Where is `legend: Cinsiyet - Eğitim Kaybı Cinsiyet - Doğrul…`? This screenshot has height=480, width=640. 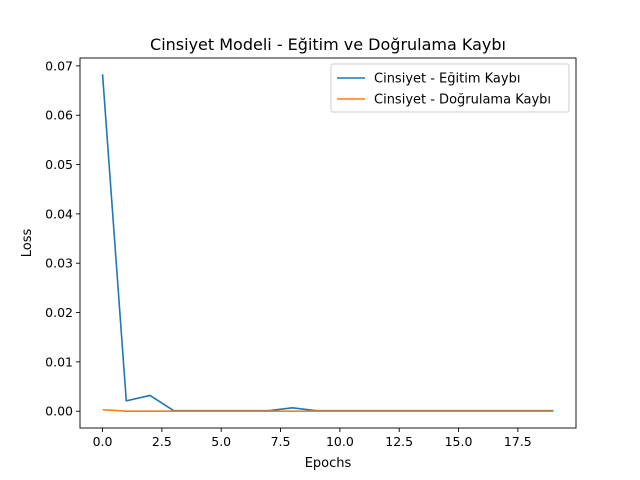
legend: Cinsiyet - Eğitim Kaybı Cinsiyet - Doğrul… is located at coordinates (450, 88).